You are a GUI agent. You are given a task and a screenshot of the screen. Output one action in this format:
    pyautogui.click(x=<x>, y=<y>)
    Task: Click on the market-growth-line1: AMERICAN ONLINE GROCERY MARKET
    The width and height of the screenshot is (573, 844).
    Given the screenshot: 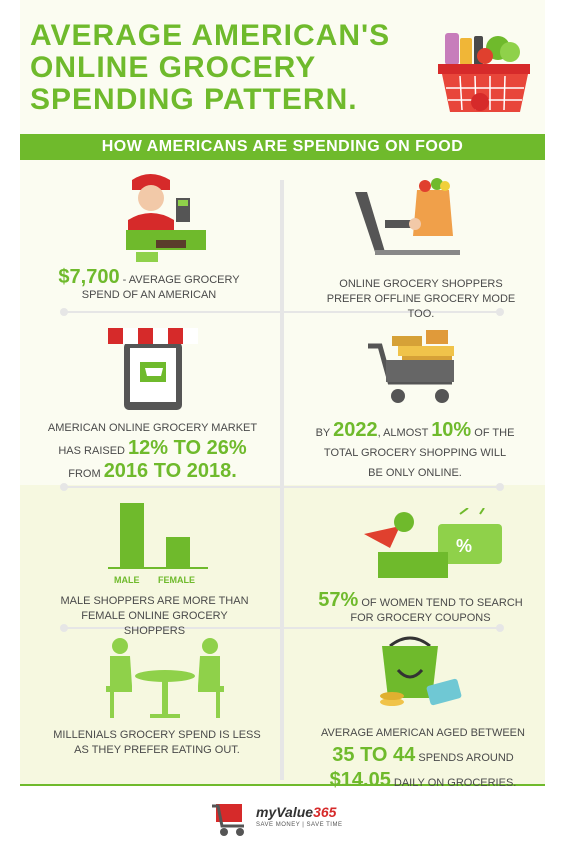 What is the action you would take?
    pyautogui.click(x=152, y=428)
    